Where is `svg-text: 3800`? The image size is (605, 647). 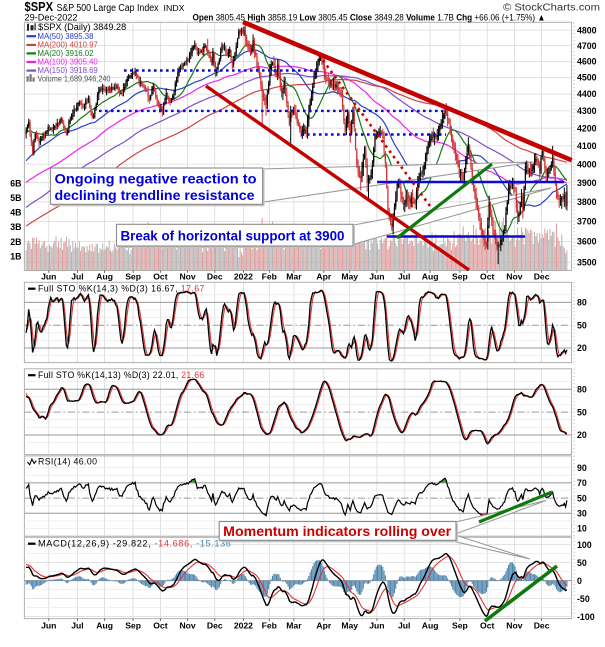
svg-text: 3800 is located at coordinates (587, 202).